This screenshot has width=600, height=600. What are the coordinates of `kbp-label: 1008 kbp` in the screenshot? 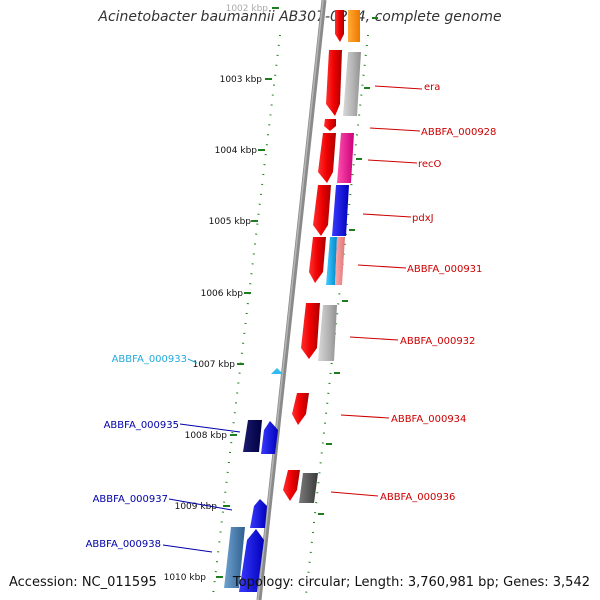 It's located at (206, 436).